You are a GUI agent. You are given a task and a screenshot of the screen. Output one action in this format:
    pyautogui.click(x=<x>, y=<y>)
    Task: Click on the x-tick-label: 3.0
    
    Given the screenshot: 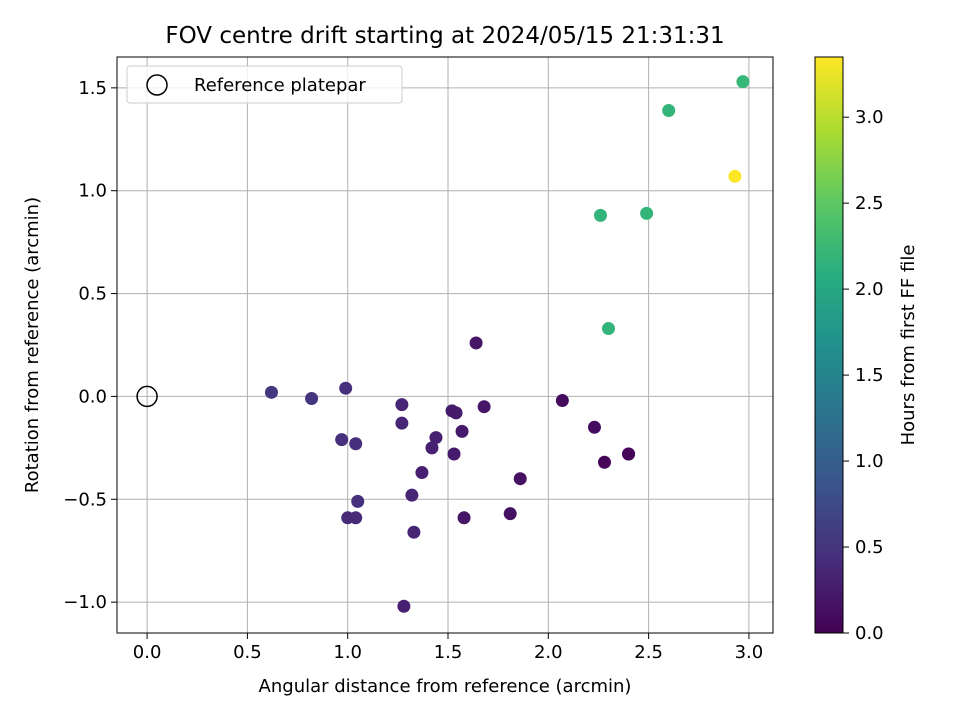 What is the action you would take?
    pyautogui.click(x=749, y=652)
    